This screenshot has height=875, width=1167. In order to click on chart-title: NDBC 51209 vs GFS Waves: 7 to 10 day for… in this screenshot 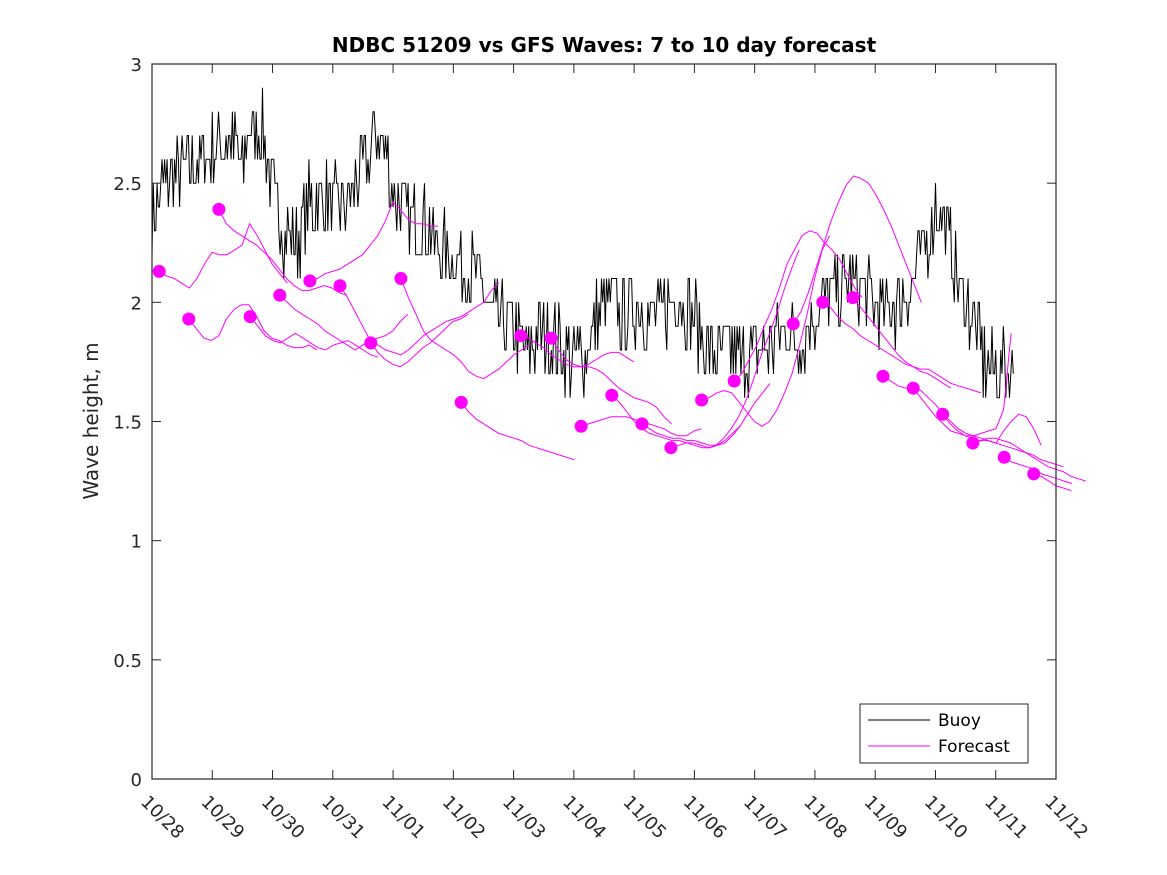, I will do `click(604, 45)`.